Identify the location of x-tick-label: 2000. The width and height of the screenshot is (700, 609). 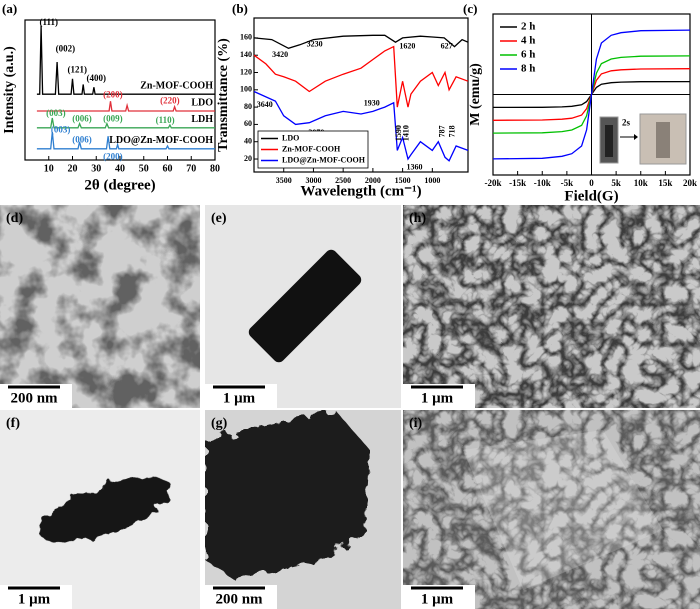
(373, 180).